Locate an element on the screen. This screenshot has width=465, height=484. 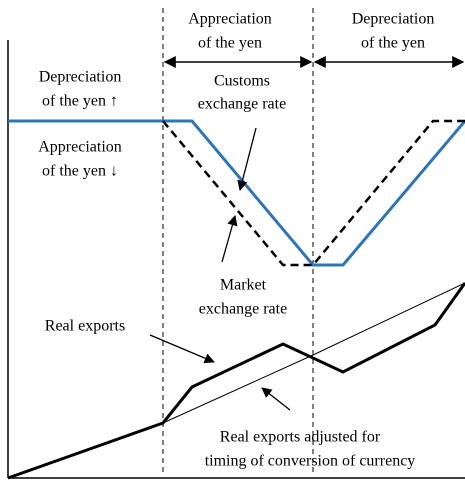
label: Market is located at coordinates (243, 285).